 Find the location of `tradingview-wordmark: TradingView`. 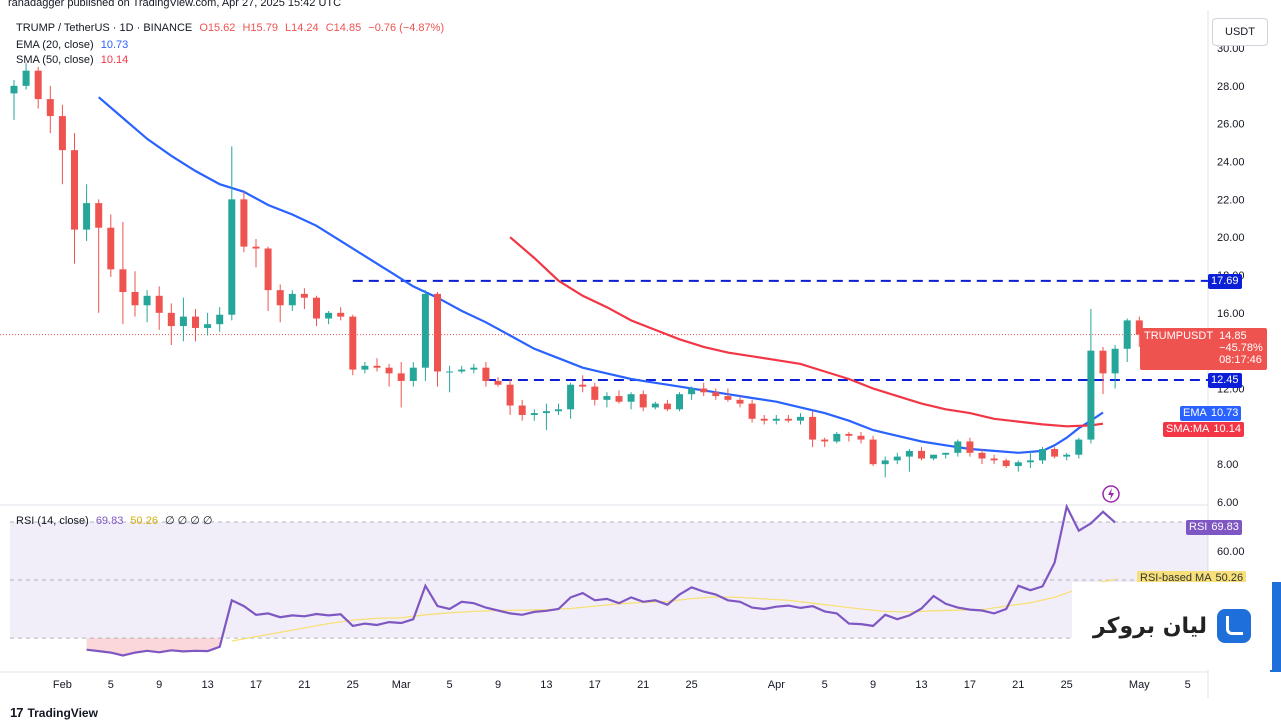

tradingview-wordmark: TradingView is located at coordinates (62, 712).